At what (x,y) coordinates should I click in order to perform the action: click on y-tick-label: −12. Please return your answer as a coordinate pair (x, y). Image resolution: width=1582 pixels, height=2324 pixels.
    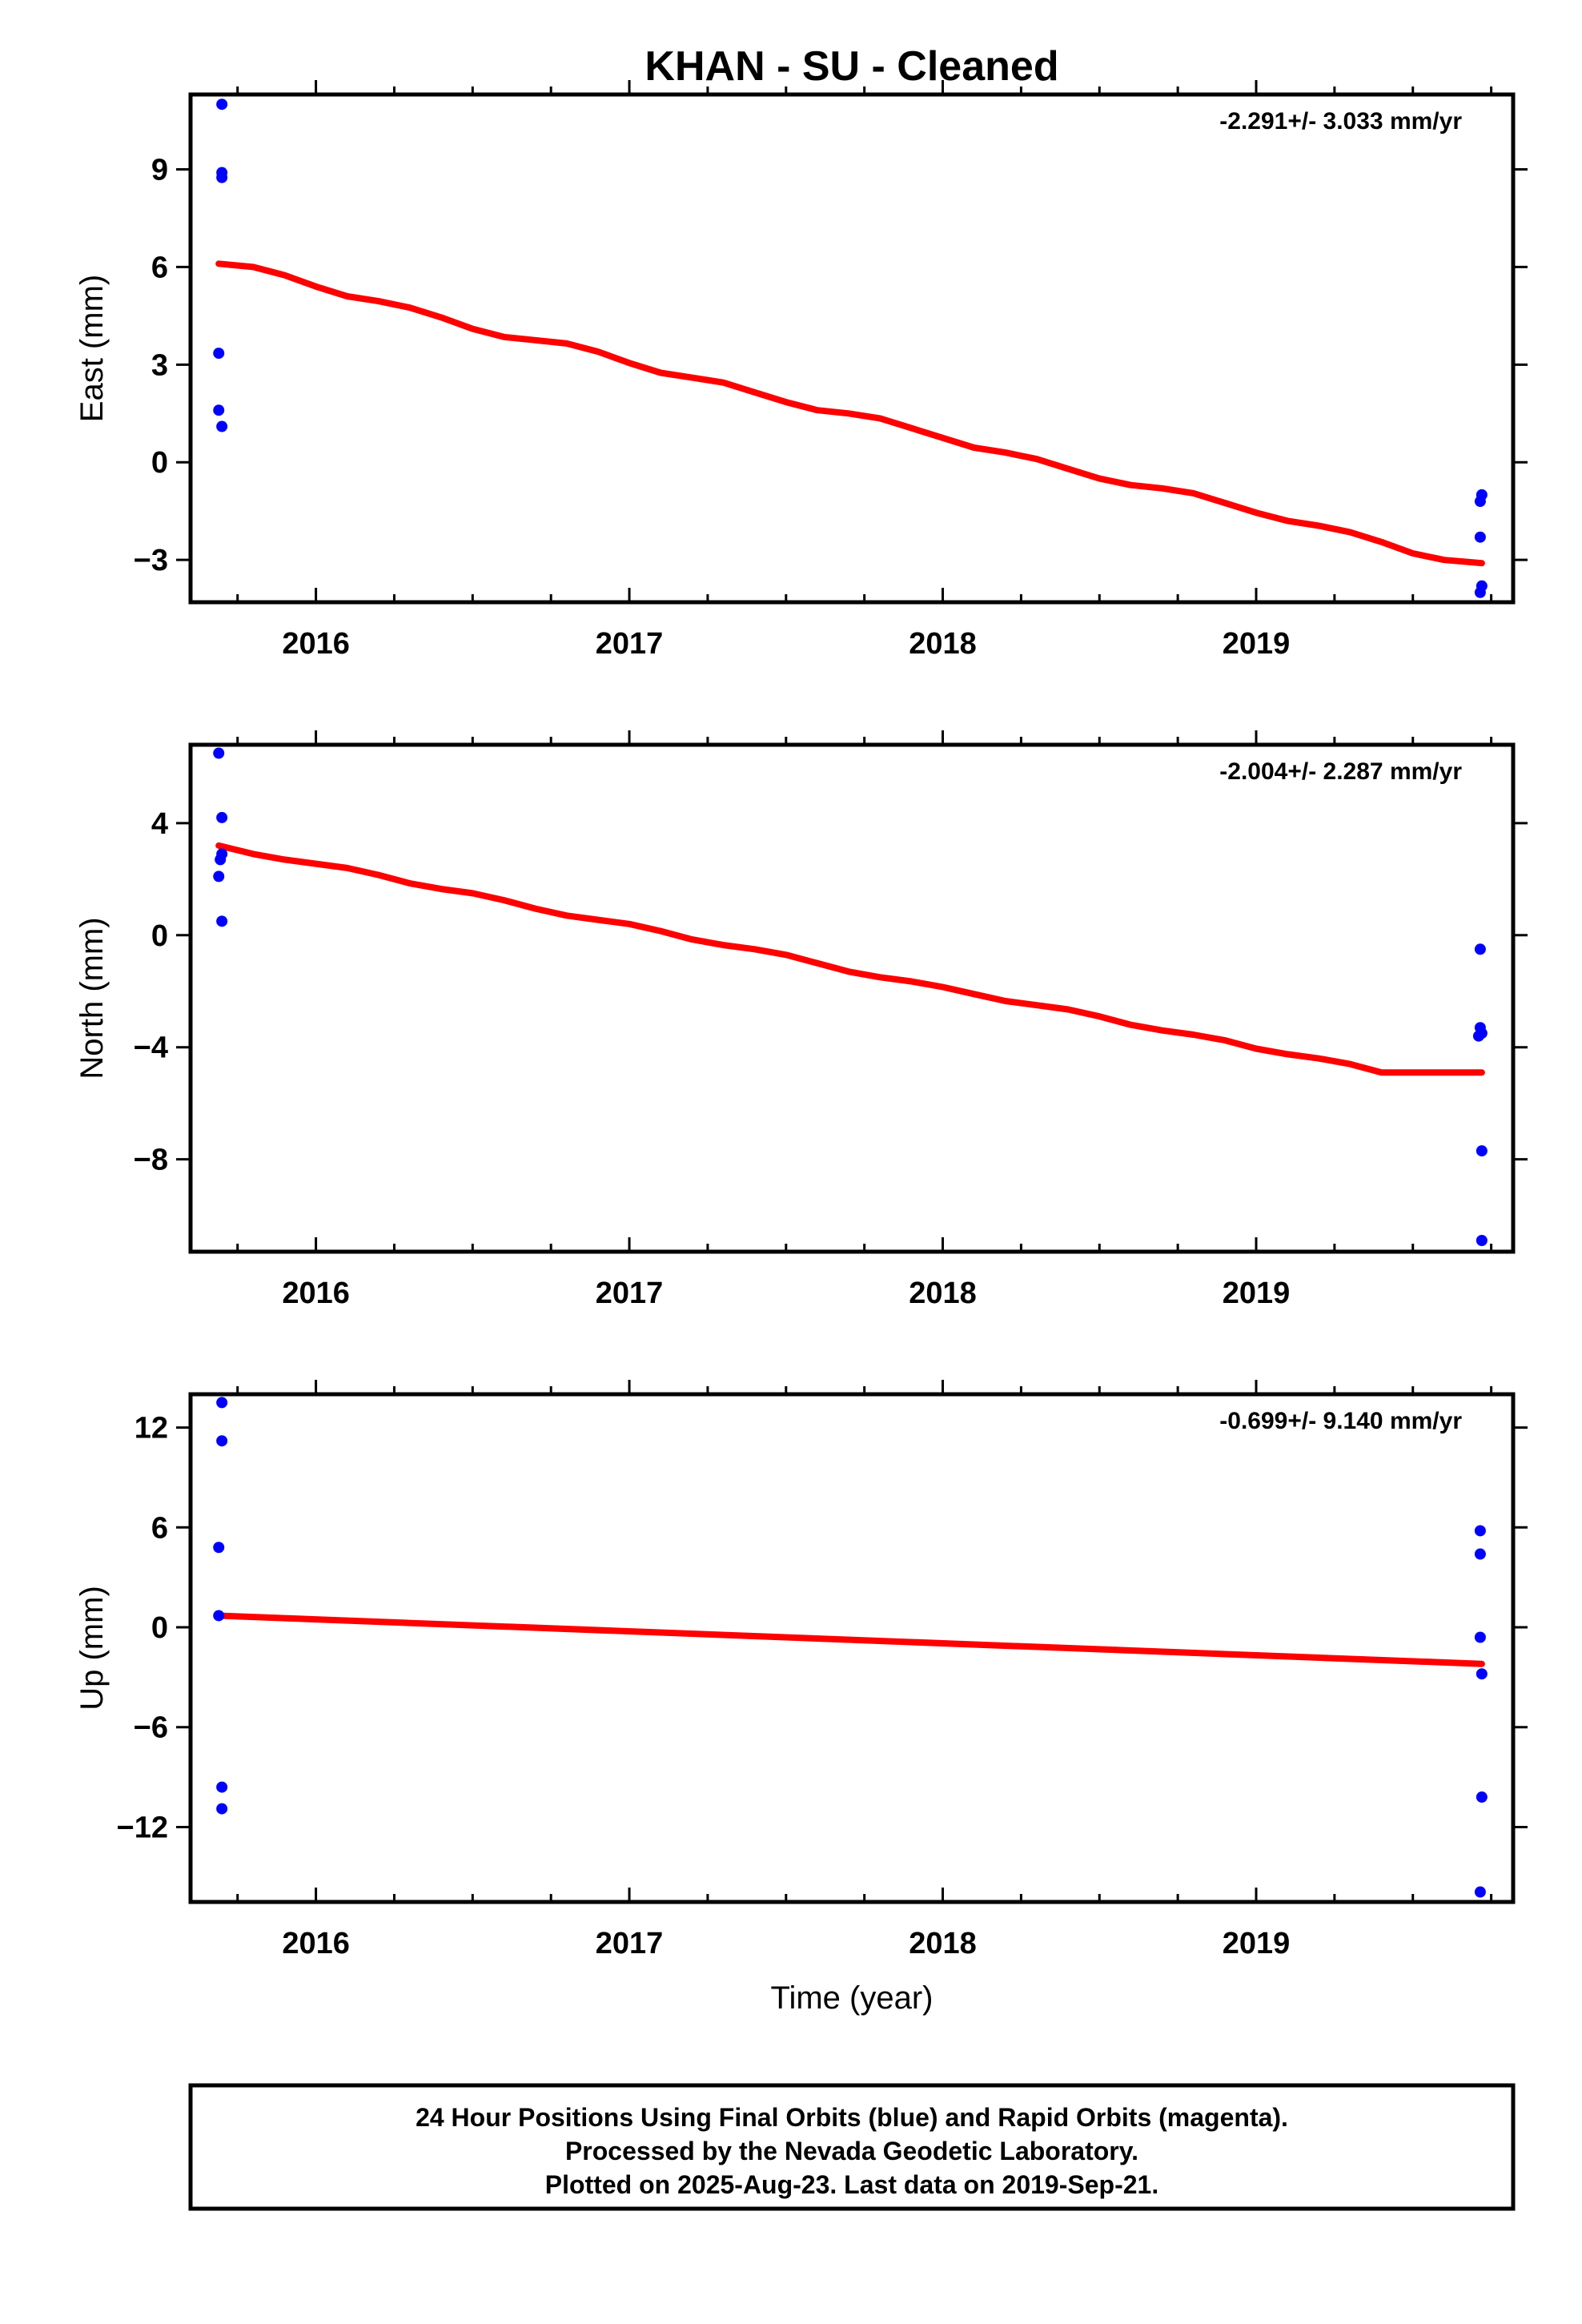
    Looking at the image, I should click on (142, 1828).